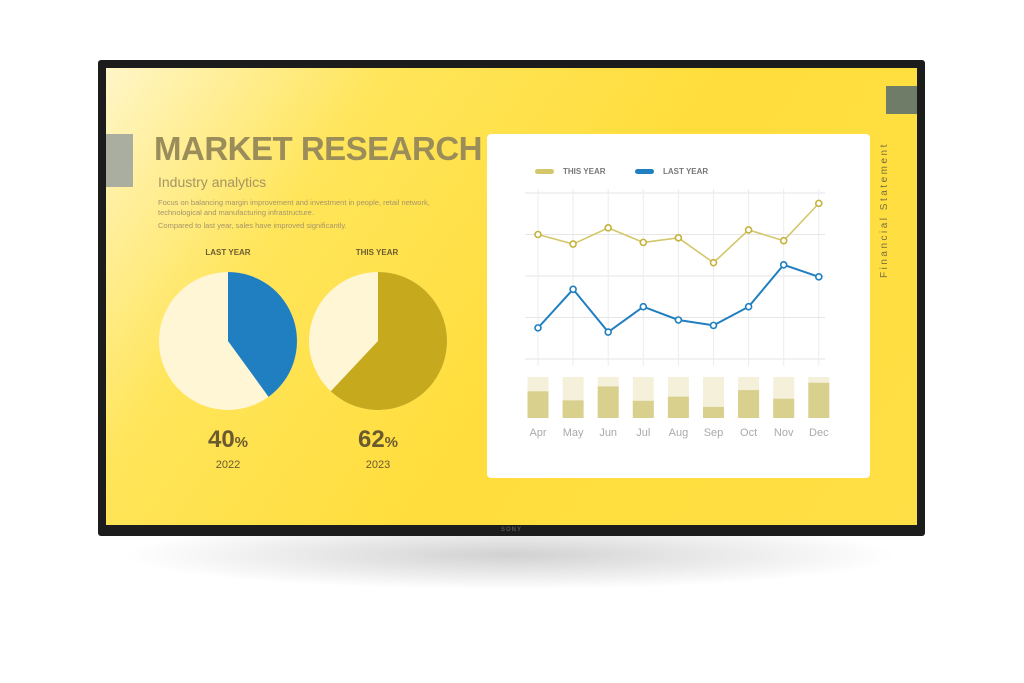 This screenshot has width=1024, height=683. Describe the element at coordinates (677, 314) in the screenshot. I see `line-chart: Apr May Jun Jul Aug Sep Oct Nov Dec` at that location.